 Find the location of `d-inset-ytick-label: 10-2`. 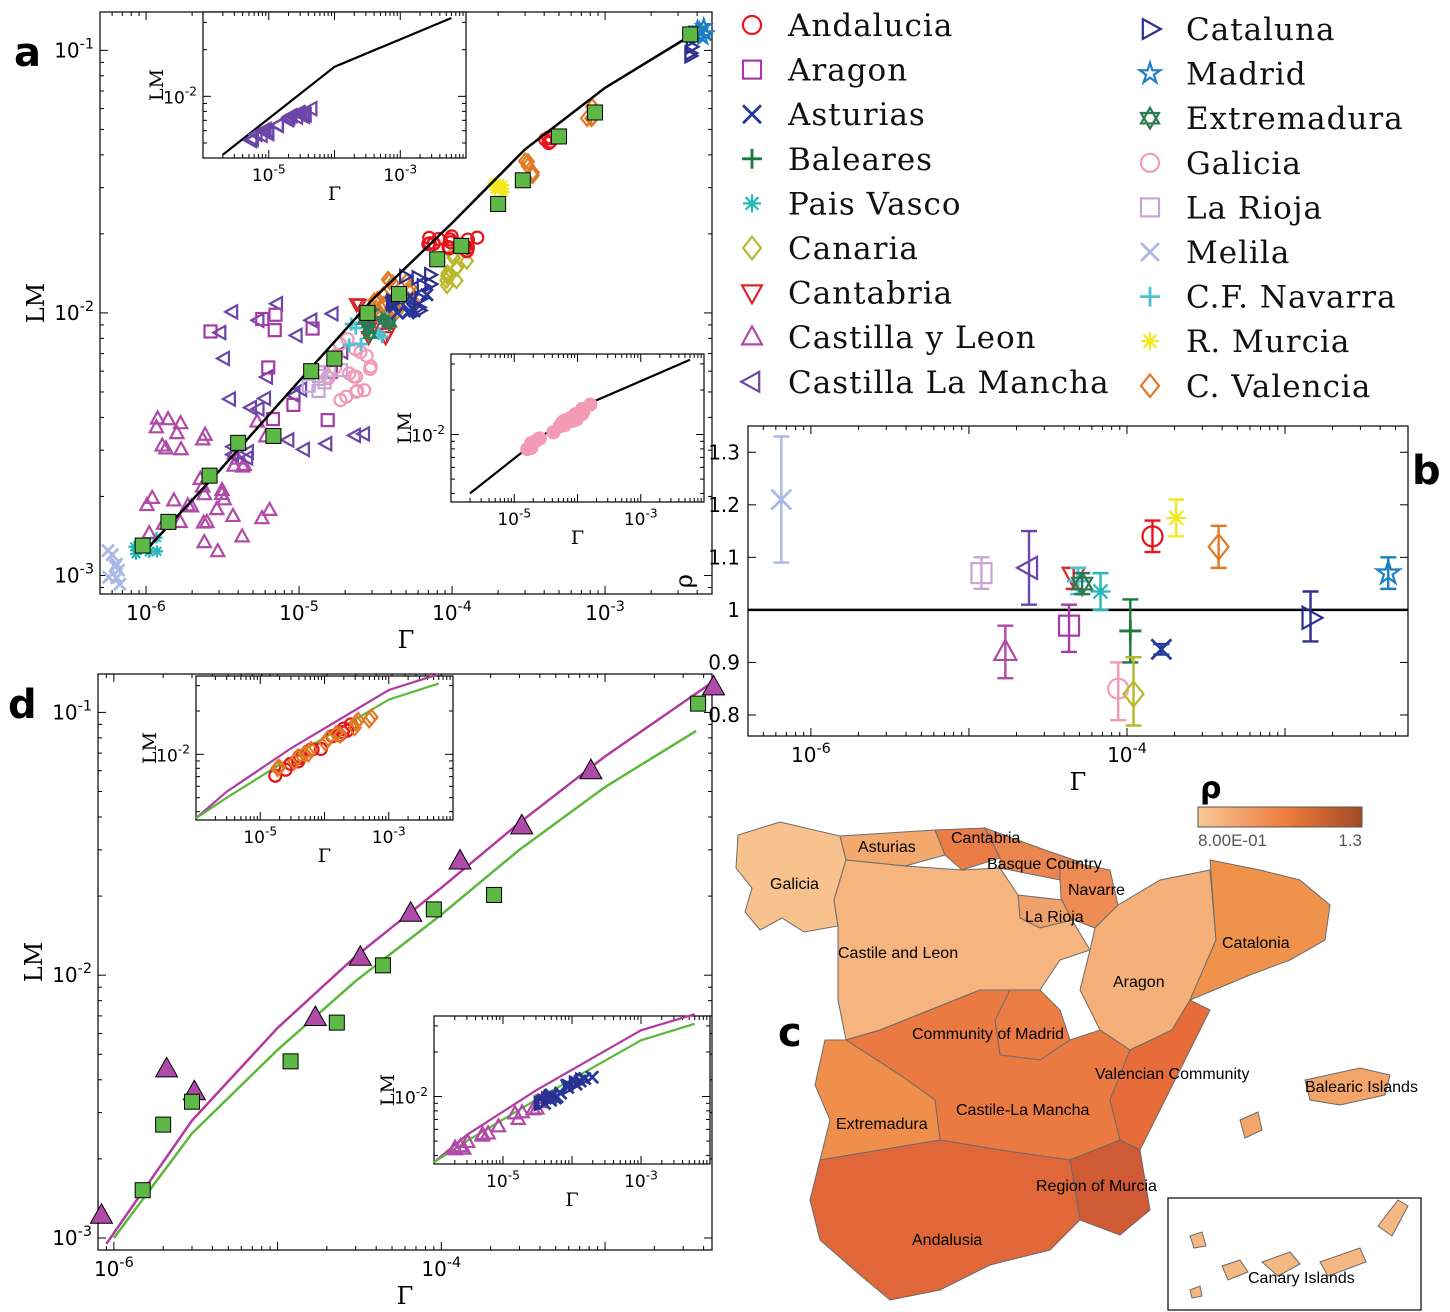

d-inset-ytick-label: 10-2 is located at coordinates (411, 1097).